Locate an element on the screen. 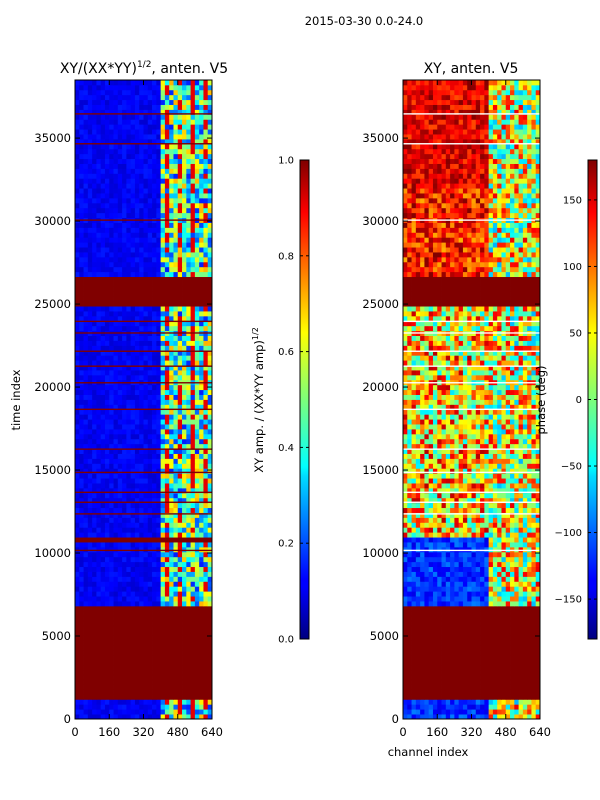 The height and width of the screenshot is (800, 600). amp-heatmap-streak is located at coordinates (143, 366).